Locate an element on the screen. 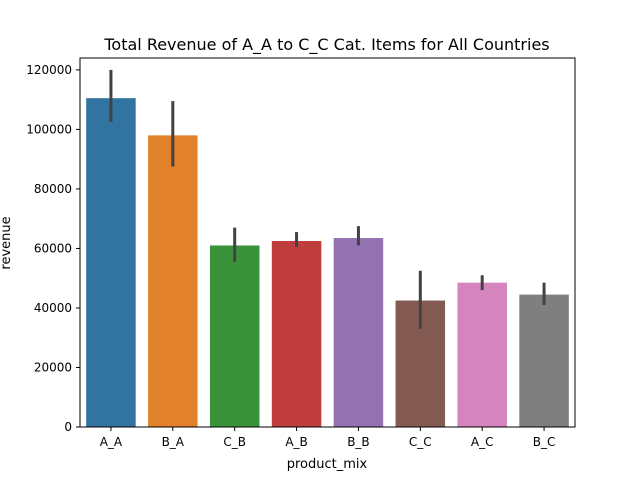  x-tick-label: A_B is located at coordinates (296, 442).